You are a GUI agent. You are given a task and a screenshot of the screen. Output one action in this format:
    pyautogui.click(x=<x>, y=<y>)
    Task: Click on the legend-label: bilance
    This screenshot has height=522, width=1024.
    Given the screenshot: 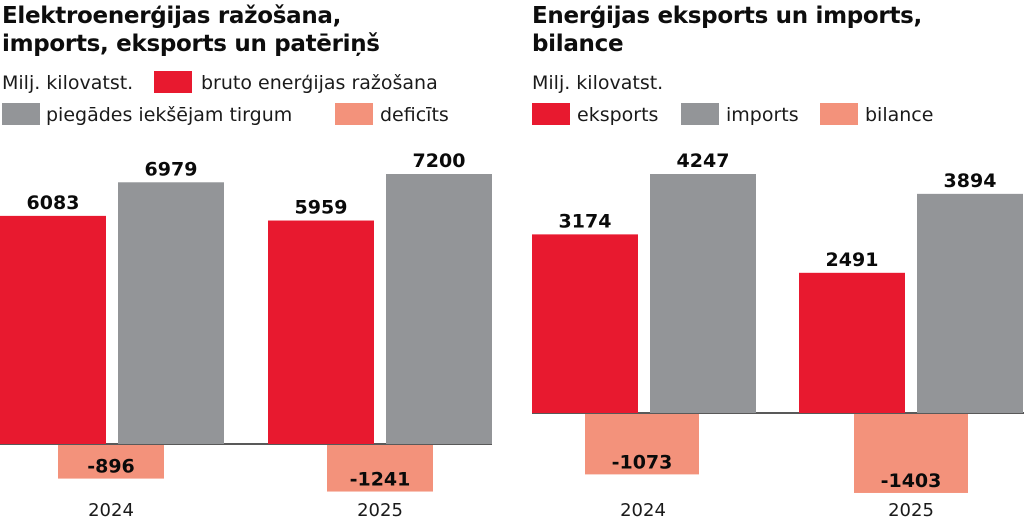 What is the action you would take?
    pyautogui.click(x=899, y=115)
    